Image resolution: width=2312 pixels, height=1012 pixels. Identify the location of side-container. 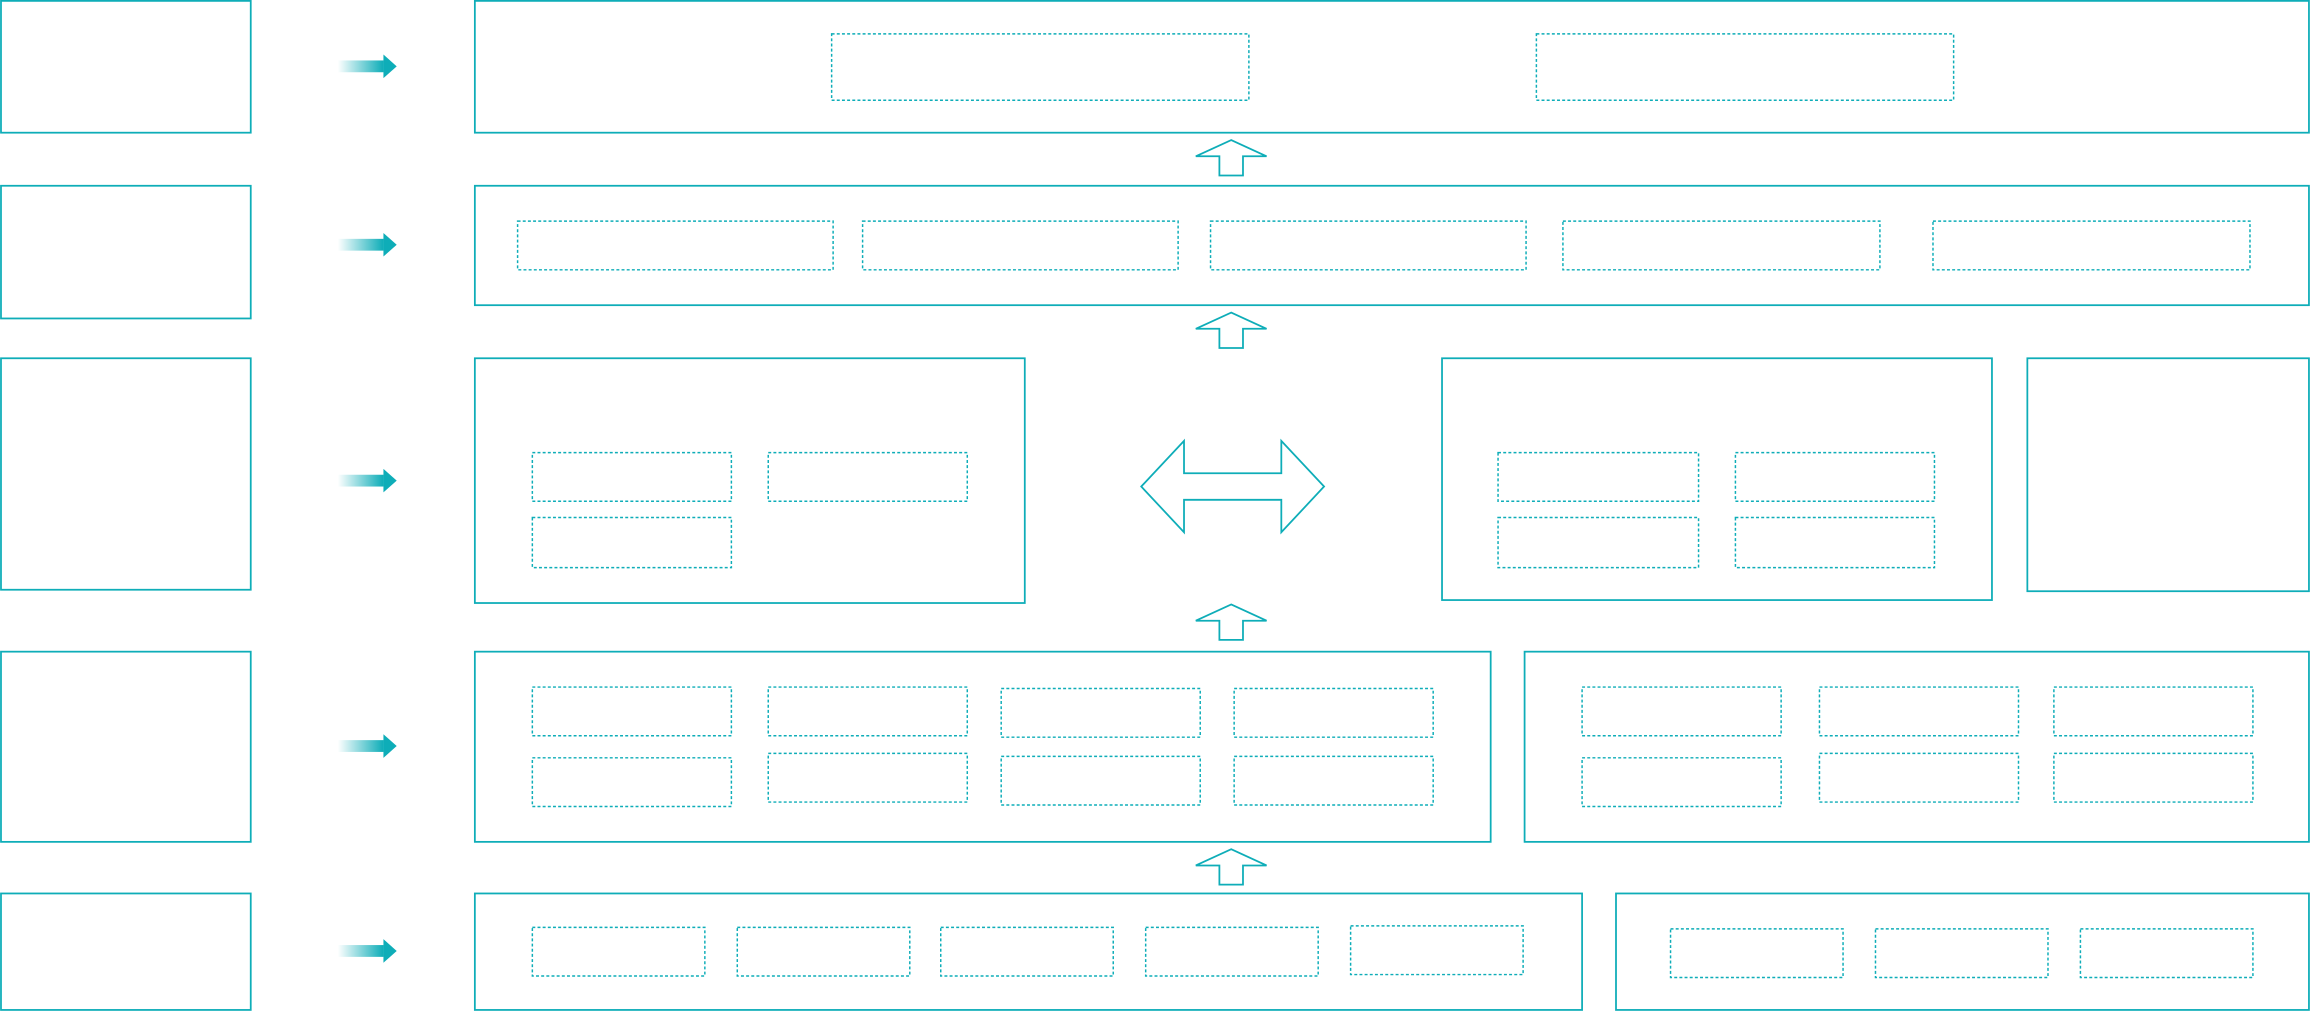
(2168, 475).